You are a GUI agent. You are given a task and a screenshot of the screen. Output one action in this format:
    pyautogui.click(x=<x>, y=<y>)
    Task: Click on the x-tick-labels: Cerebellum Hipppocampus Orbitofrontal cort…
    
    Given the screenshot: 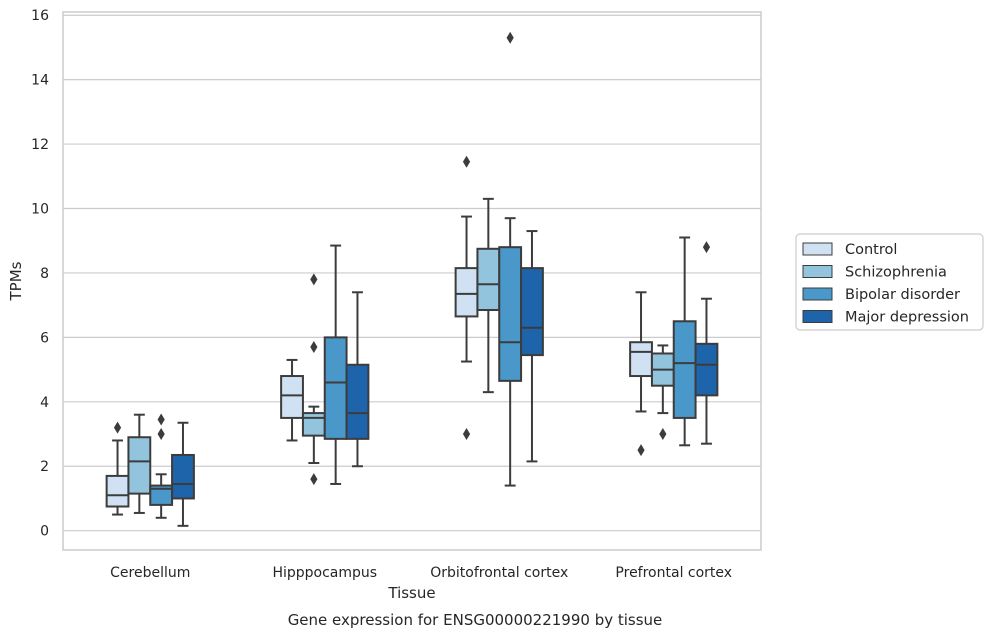 What is the action you would take?
    pyautogui.click(x=421, y=573)
    